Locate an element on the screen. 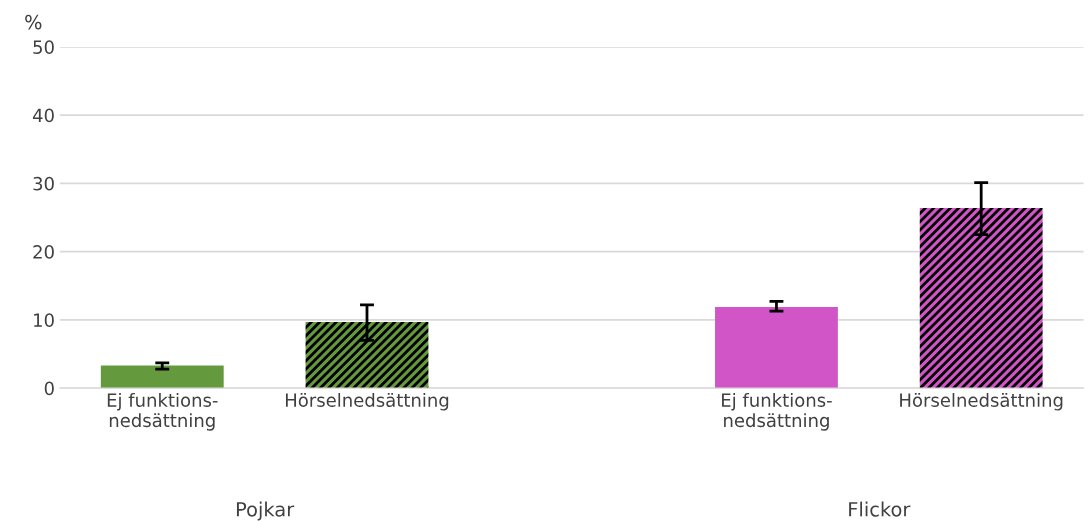 The width and height of the screenshot is (1089, 521). y-tick-label: 50 is located at coordinates (43, 47).